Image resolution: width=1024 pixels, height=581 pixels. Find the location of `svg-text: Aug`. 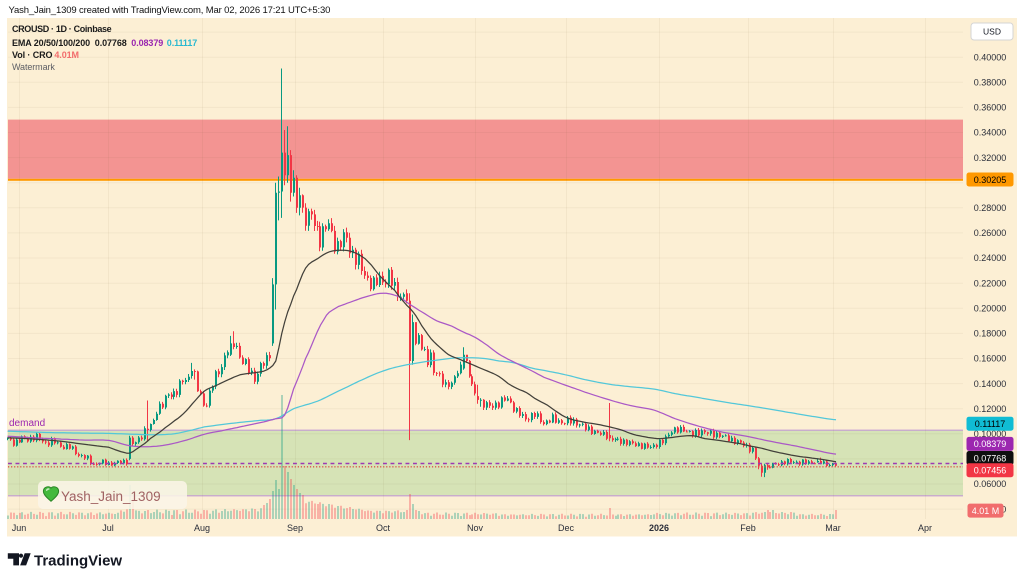

svg-text: Aug is located at coordinates (202, 528).